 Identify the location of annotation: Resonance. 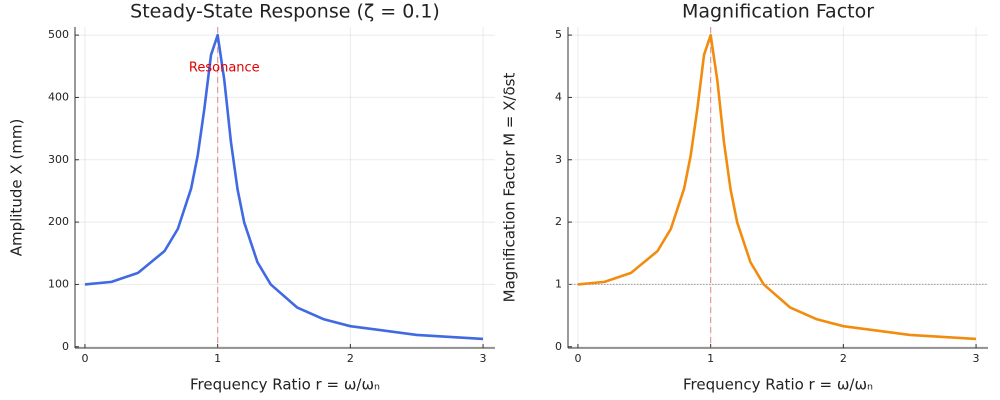
(224, 68).